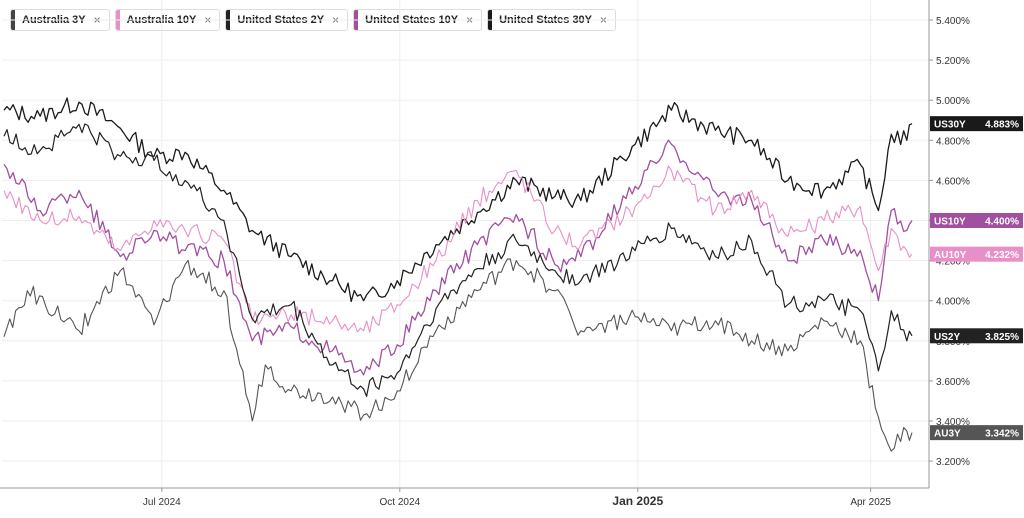  What do you see at coordinates (1002, 337) in the screenshot?
I see `badge-value: 3.825%` at bounding box center [1002, 337].